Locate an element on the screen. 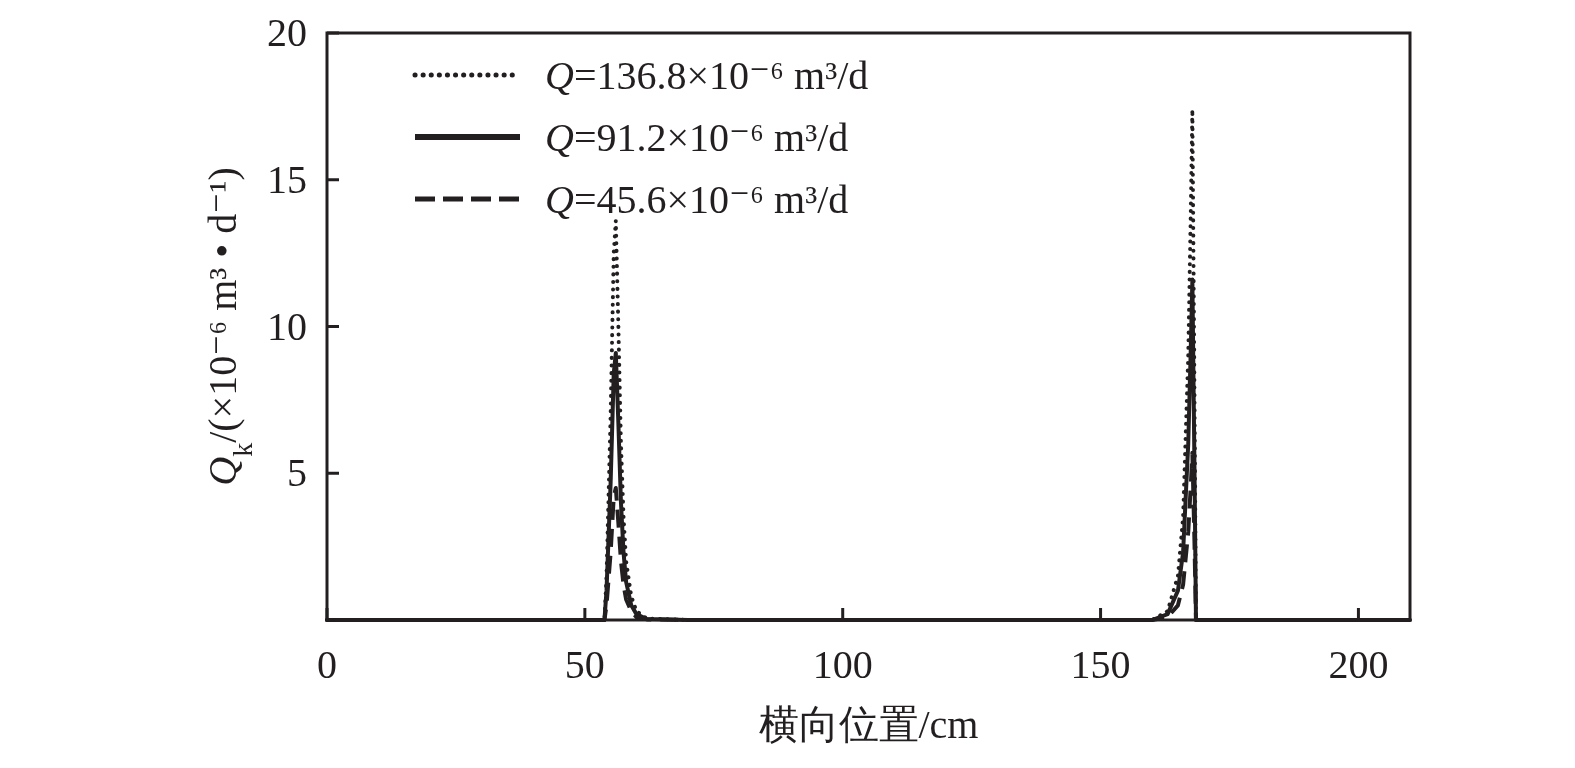  x-axis-title: 横向位置/cm is located at coordinates (868, 724).